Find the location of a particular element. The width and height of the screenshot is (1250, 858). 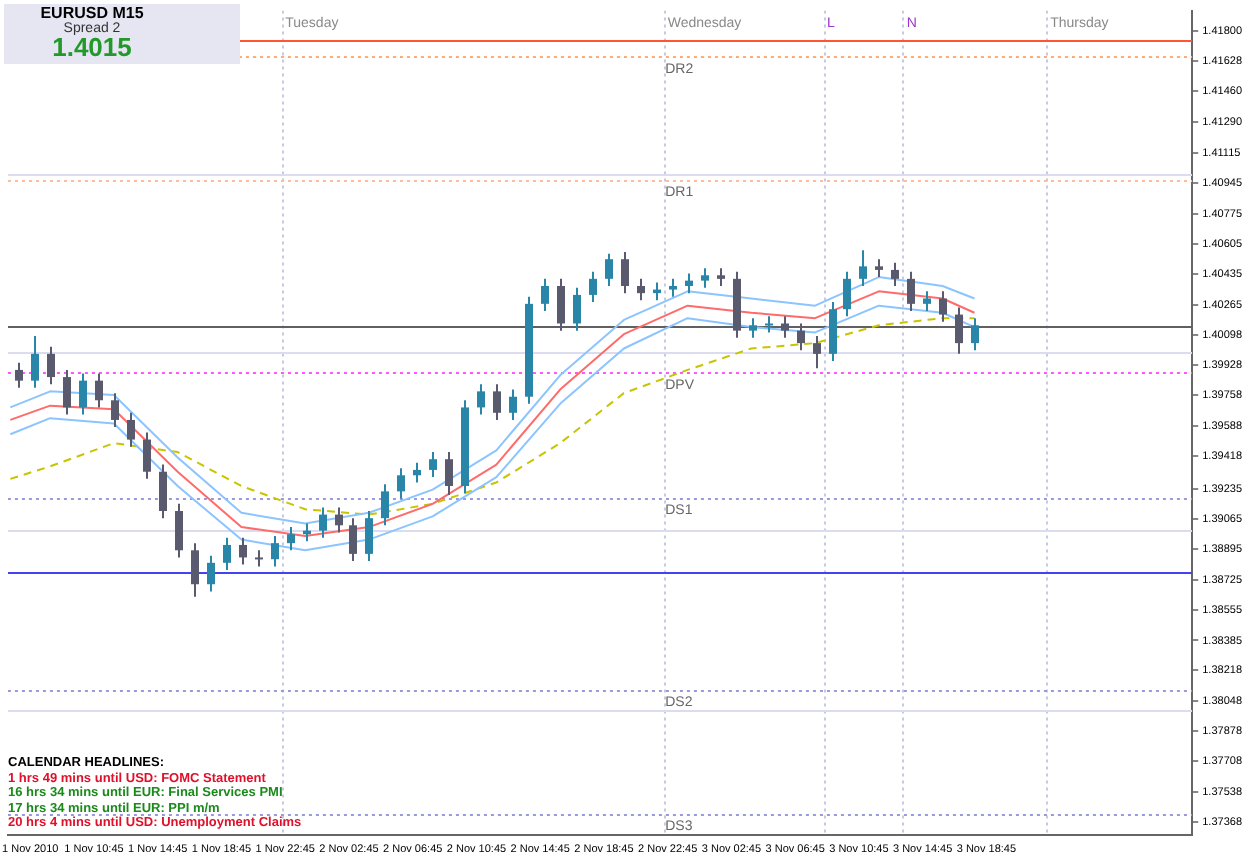

chart-title: EURUSD M15 is located at coordinates (92, 13).